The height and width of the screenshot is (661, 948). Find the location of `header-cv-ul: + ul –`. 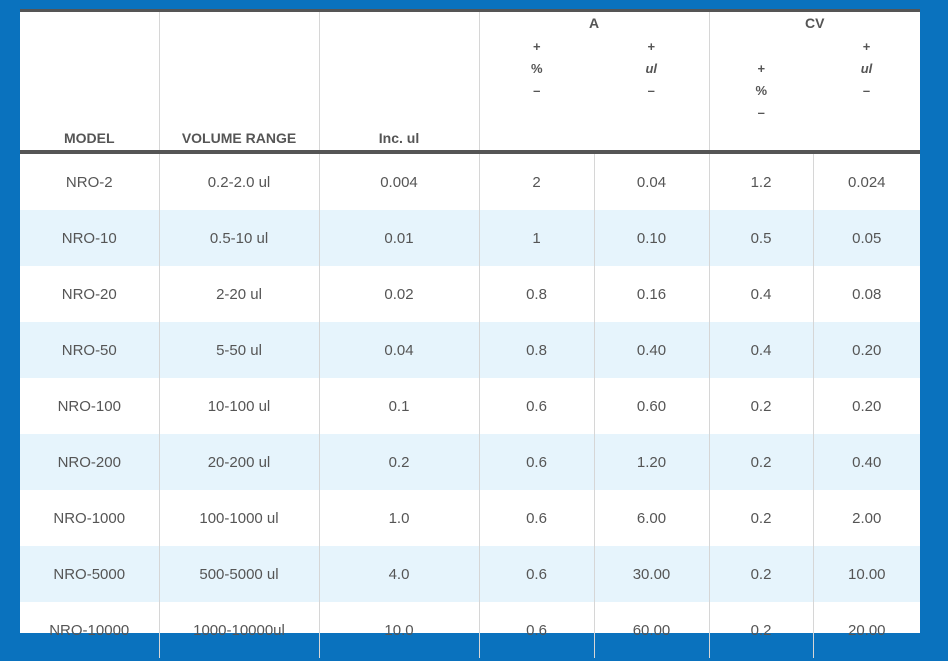

header-cv-ul: + ul – is located at coordinates (867, 93).